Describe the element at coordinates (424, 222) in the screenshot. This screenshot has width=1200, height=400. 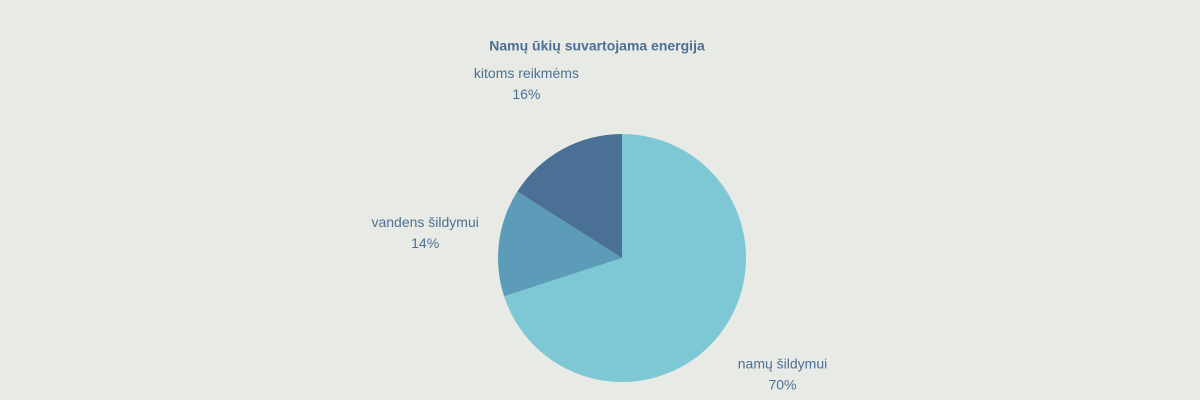
I see `slice-label: vandens šildymui` at that location.